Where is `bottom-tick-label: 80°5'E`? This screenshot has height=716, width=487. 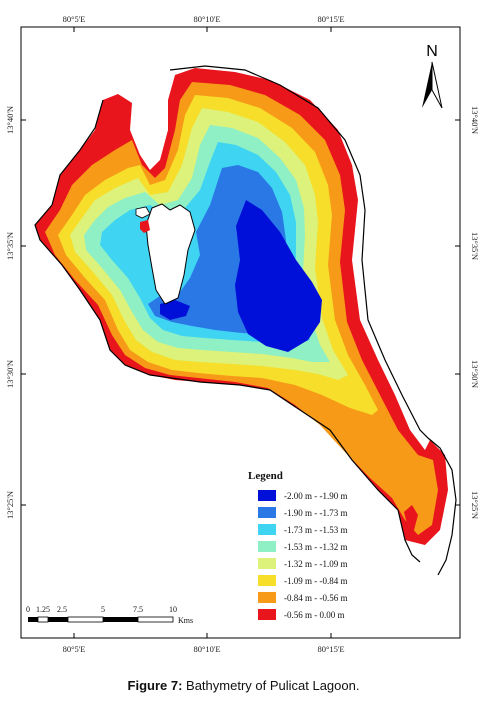 bottom-tick-label: 80°5'E is located at coordinates (74, 649).